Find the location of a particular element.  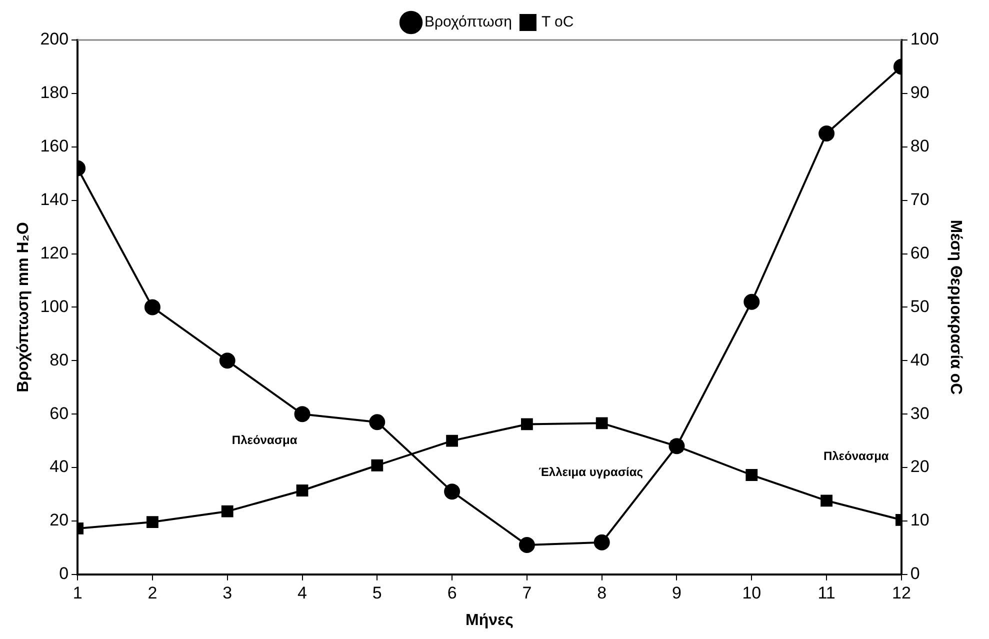

y-tick-label: 180 is located at coordinates (54, 92).